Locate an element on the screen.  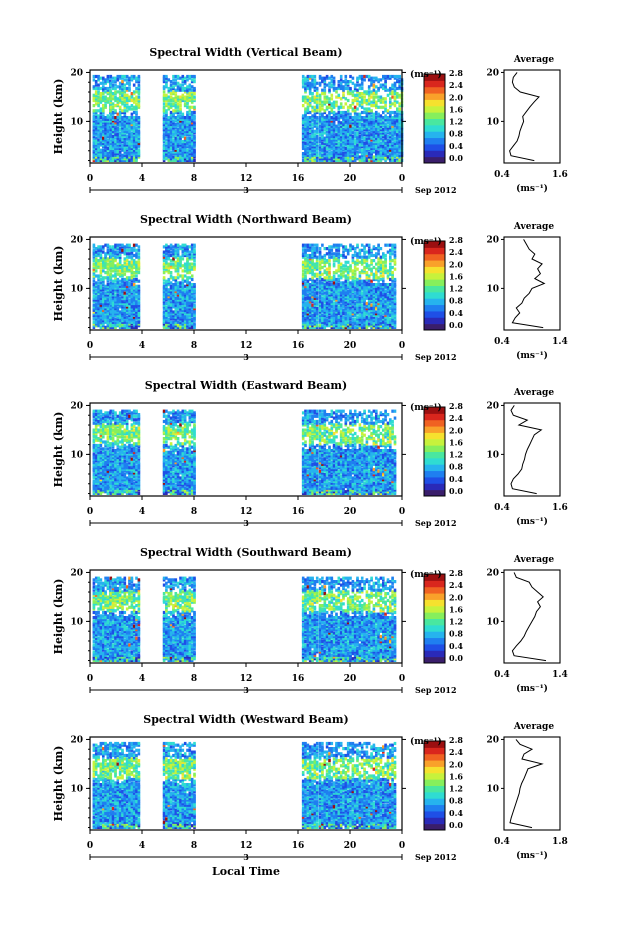
y-axis-label: Height (km) is located at coordinates (58, 117).